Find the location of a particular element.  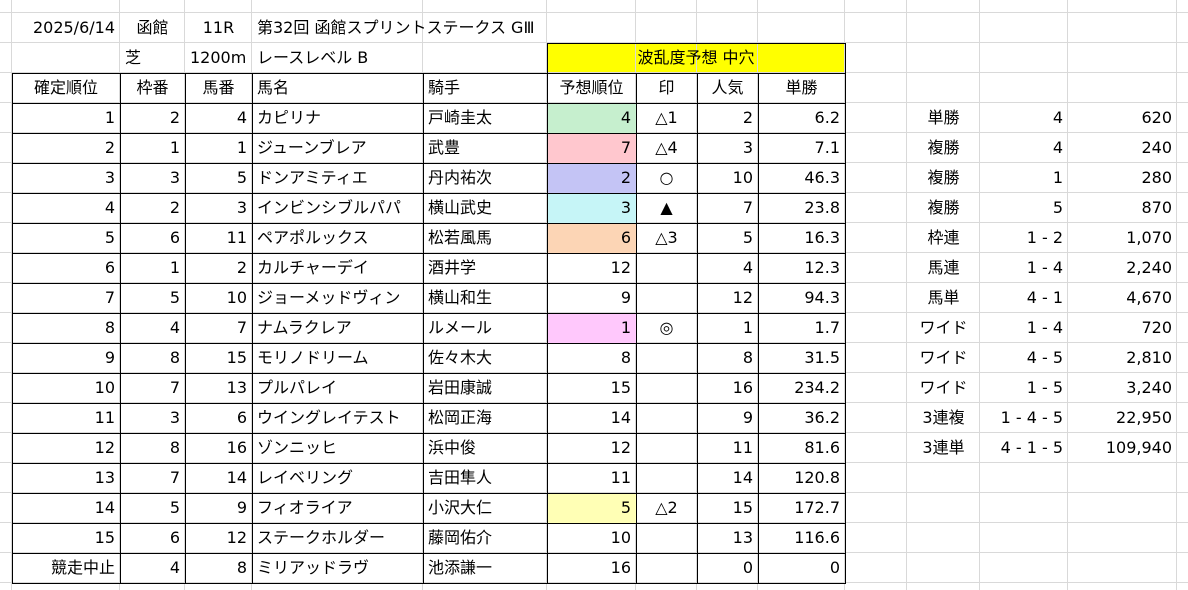

predicted-rank: 12 is located at coordinates (620, 447).